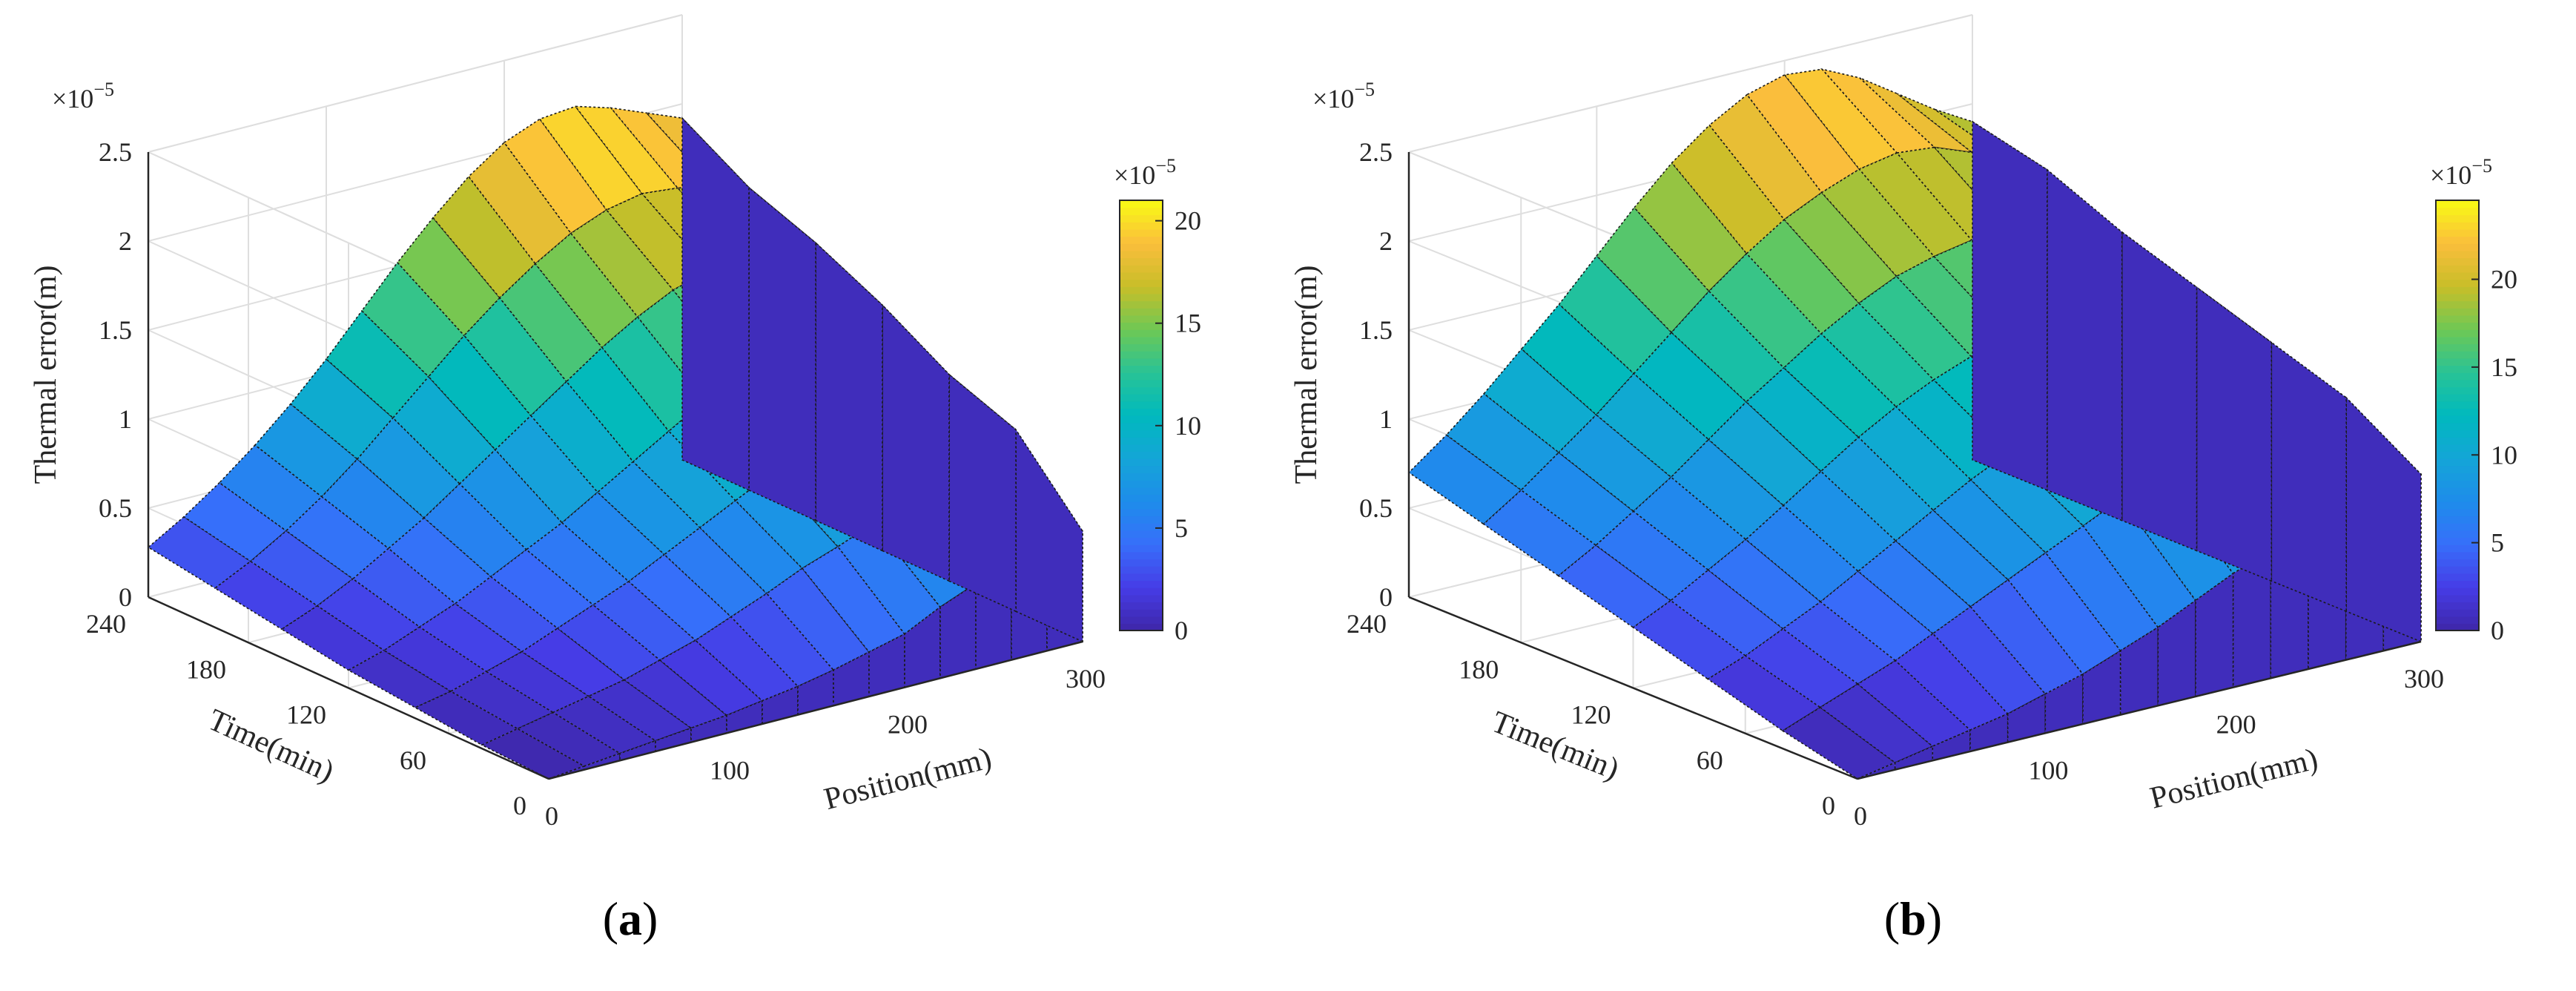 This screenshot has height=991, width=2576. What do you see at coordinates (1134, 175) in the screenshot?
I see `colorbar-exponent-base: ×10` at bounding box center [1134, 175].